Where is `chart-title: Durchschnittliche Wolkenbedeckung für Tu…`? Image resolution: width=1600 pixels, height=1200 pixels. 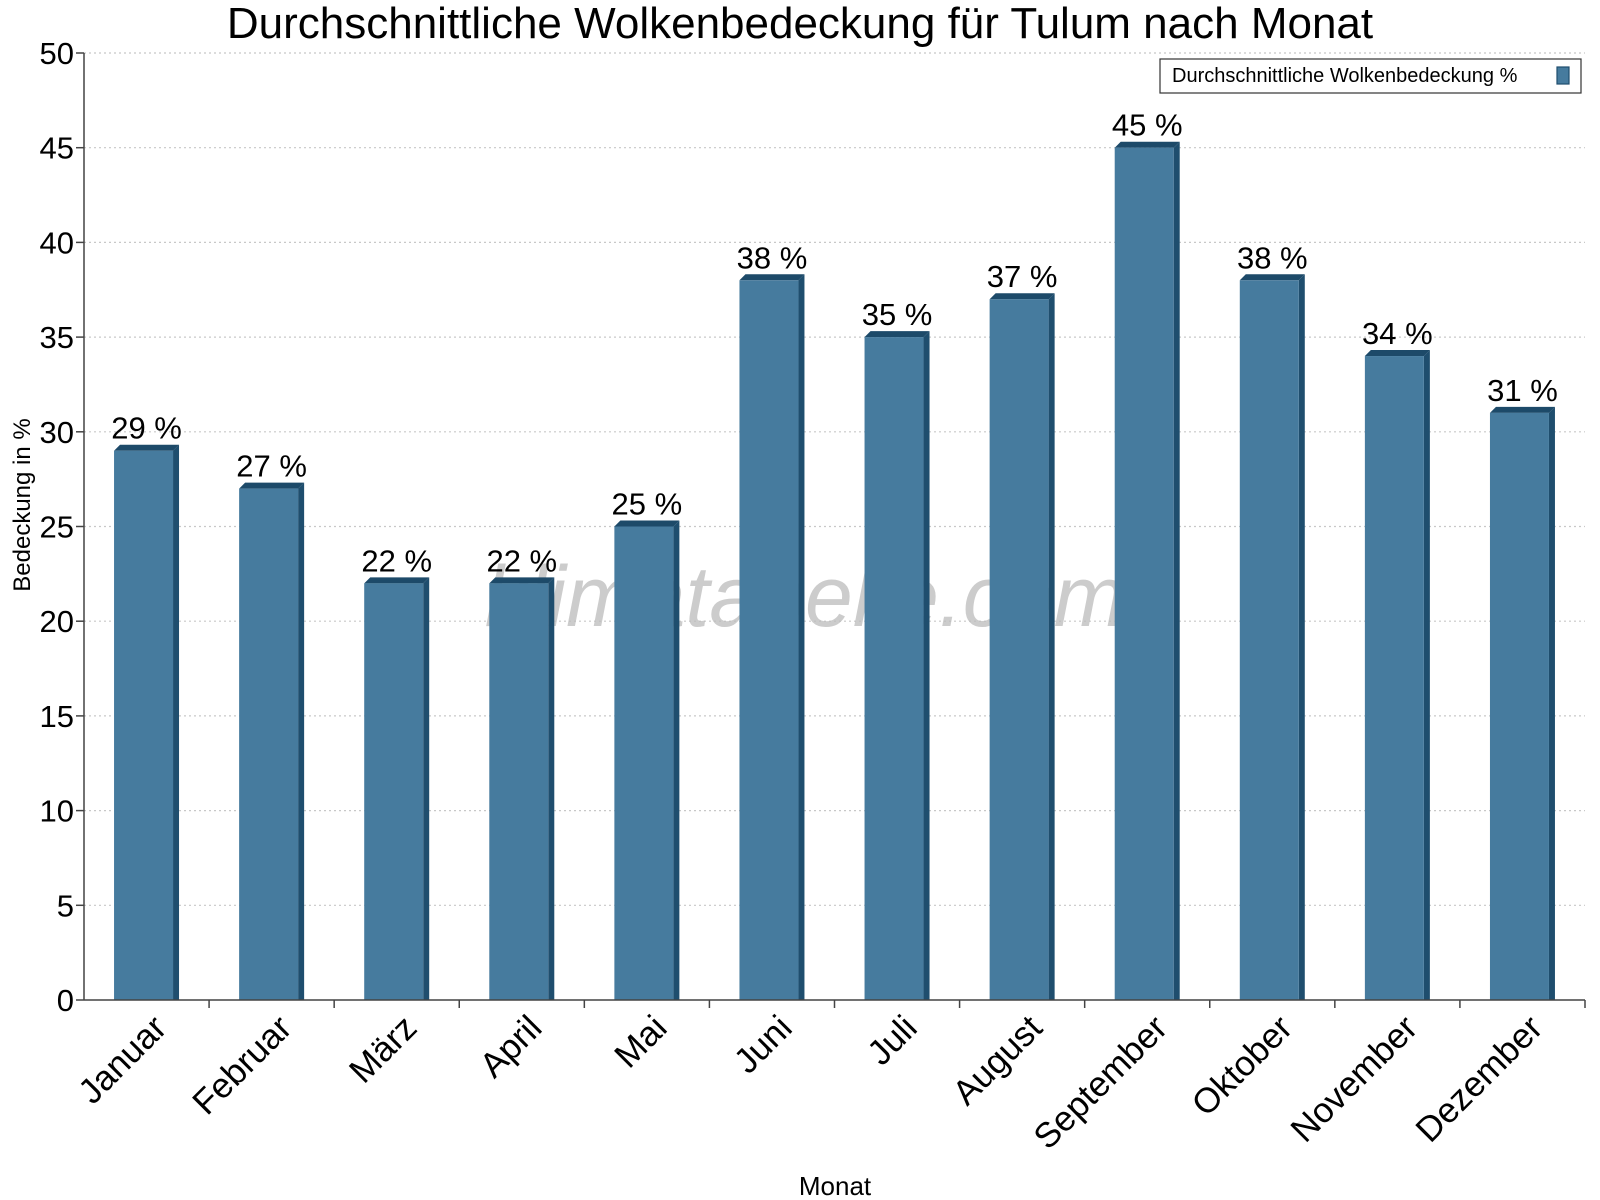
chart-title: Durchschnittliche Wolkenbedeckung für Tu… is located at coordinates (800, 24).